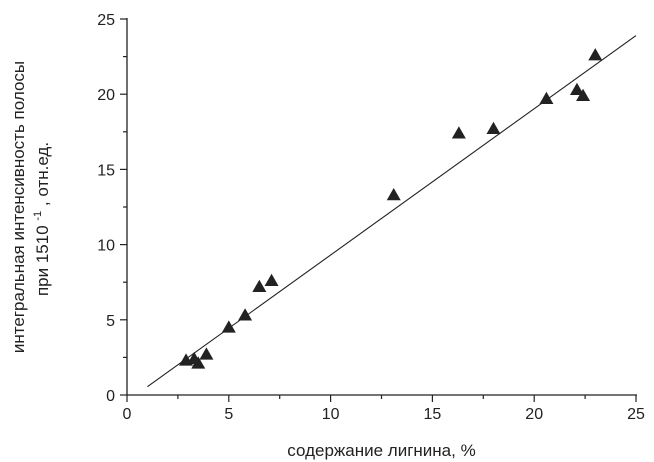  Describe the element at coordinates (42, 174) in the screenshot. I see `y-axis-label-suffix: , отн.ед.` at that location.